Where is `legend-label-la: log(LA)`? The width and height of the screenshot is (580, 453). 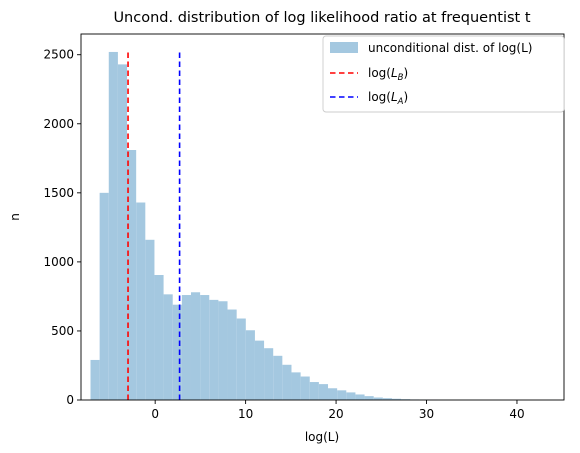 legend-label-la: log(LA) is located at coordinates (388, 98).